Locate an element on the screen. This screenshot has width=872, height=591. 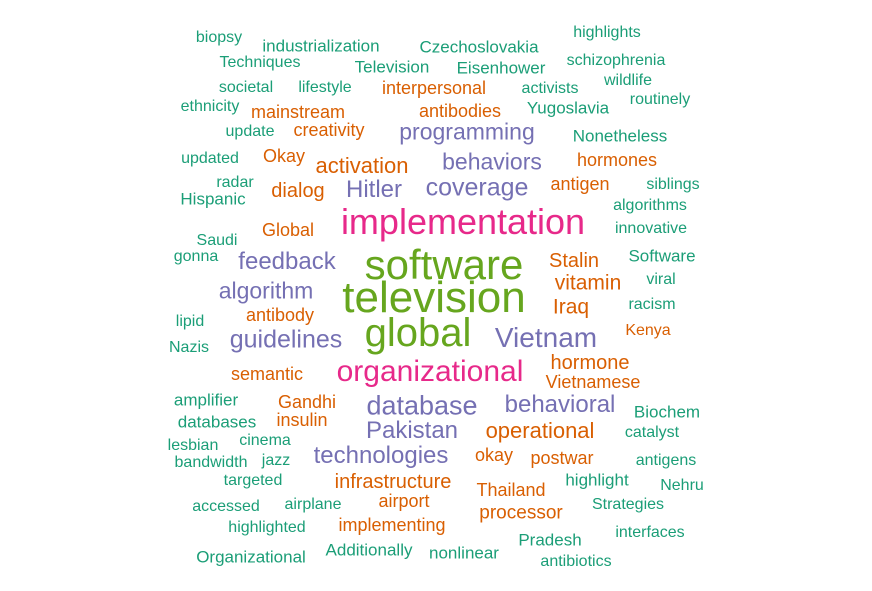
word-eisenhower: Eisenhower is located at coordinates (501, 68).